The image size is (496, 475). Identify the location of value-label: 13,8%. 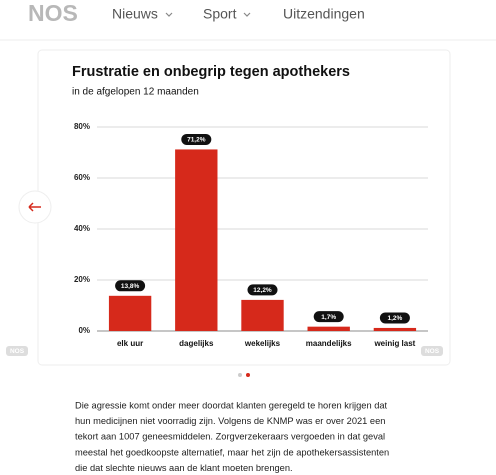
(130, 286).